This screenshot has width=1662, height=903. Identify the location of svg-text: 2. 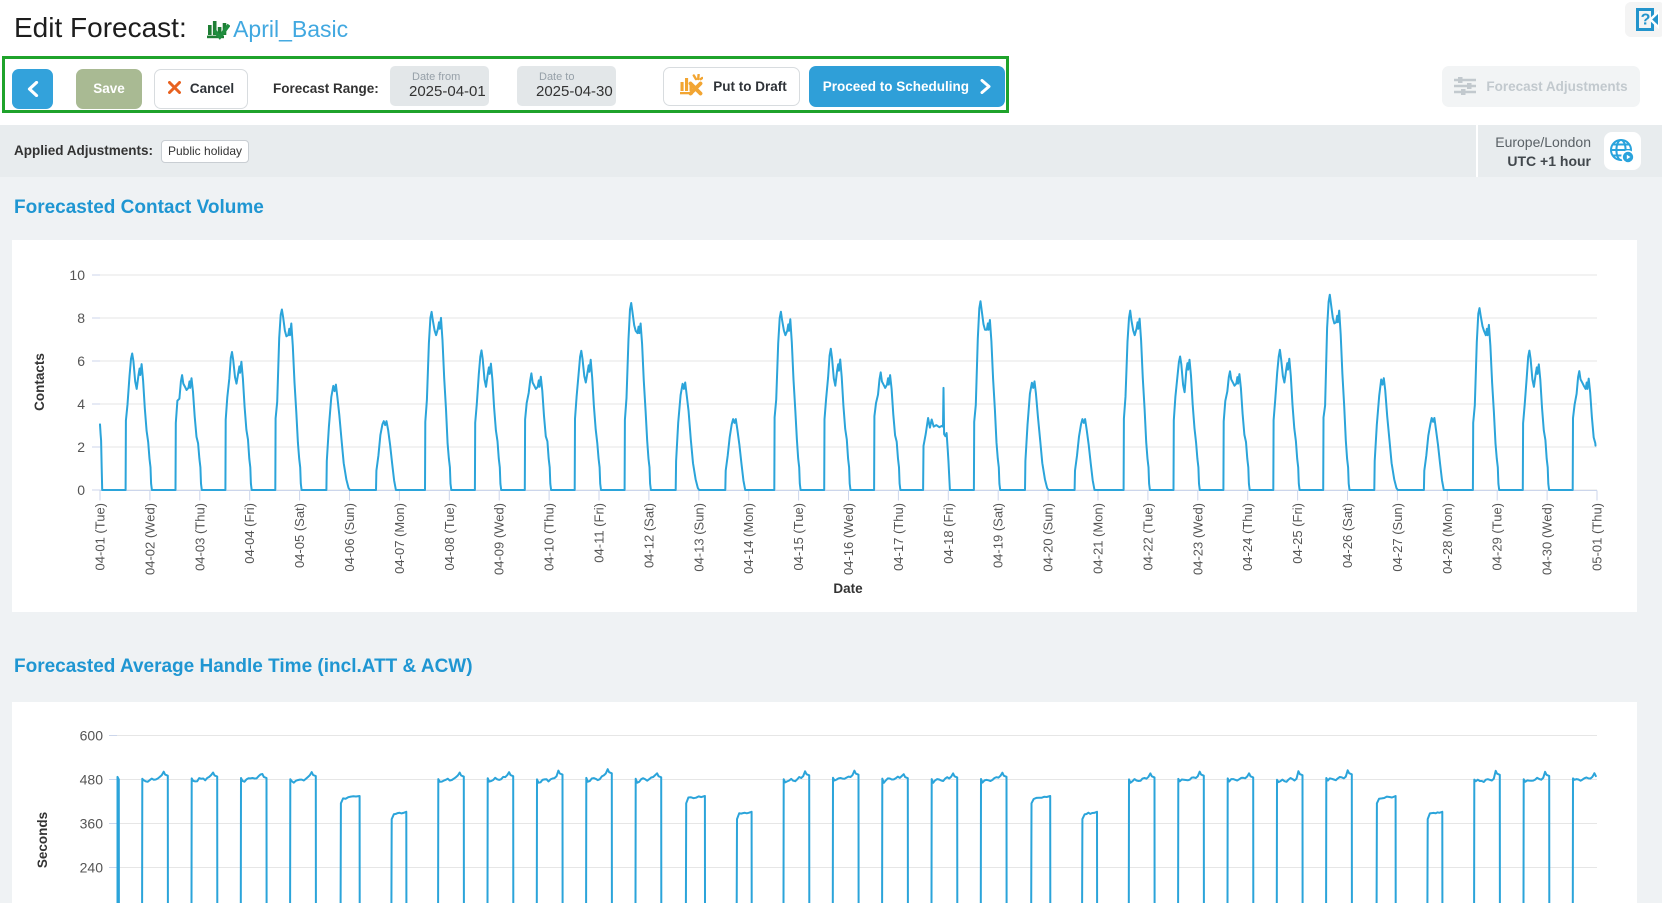
(81, 447).